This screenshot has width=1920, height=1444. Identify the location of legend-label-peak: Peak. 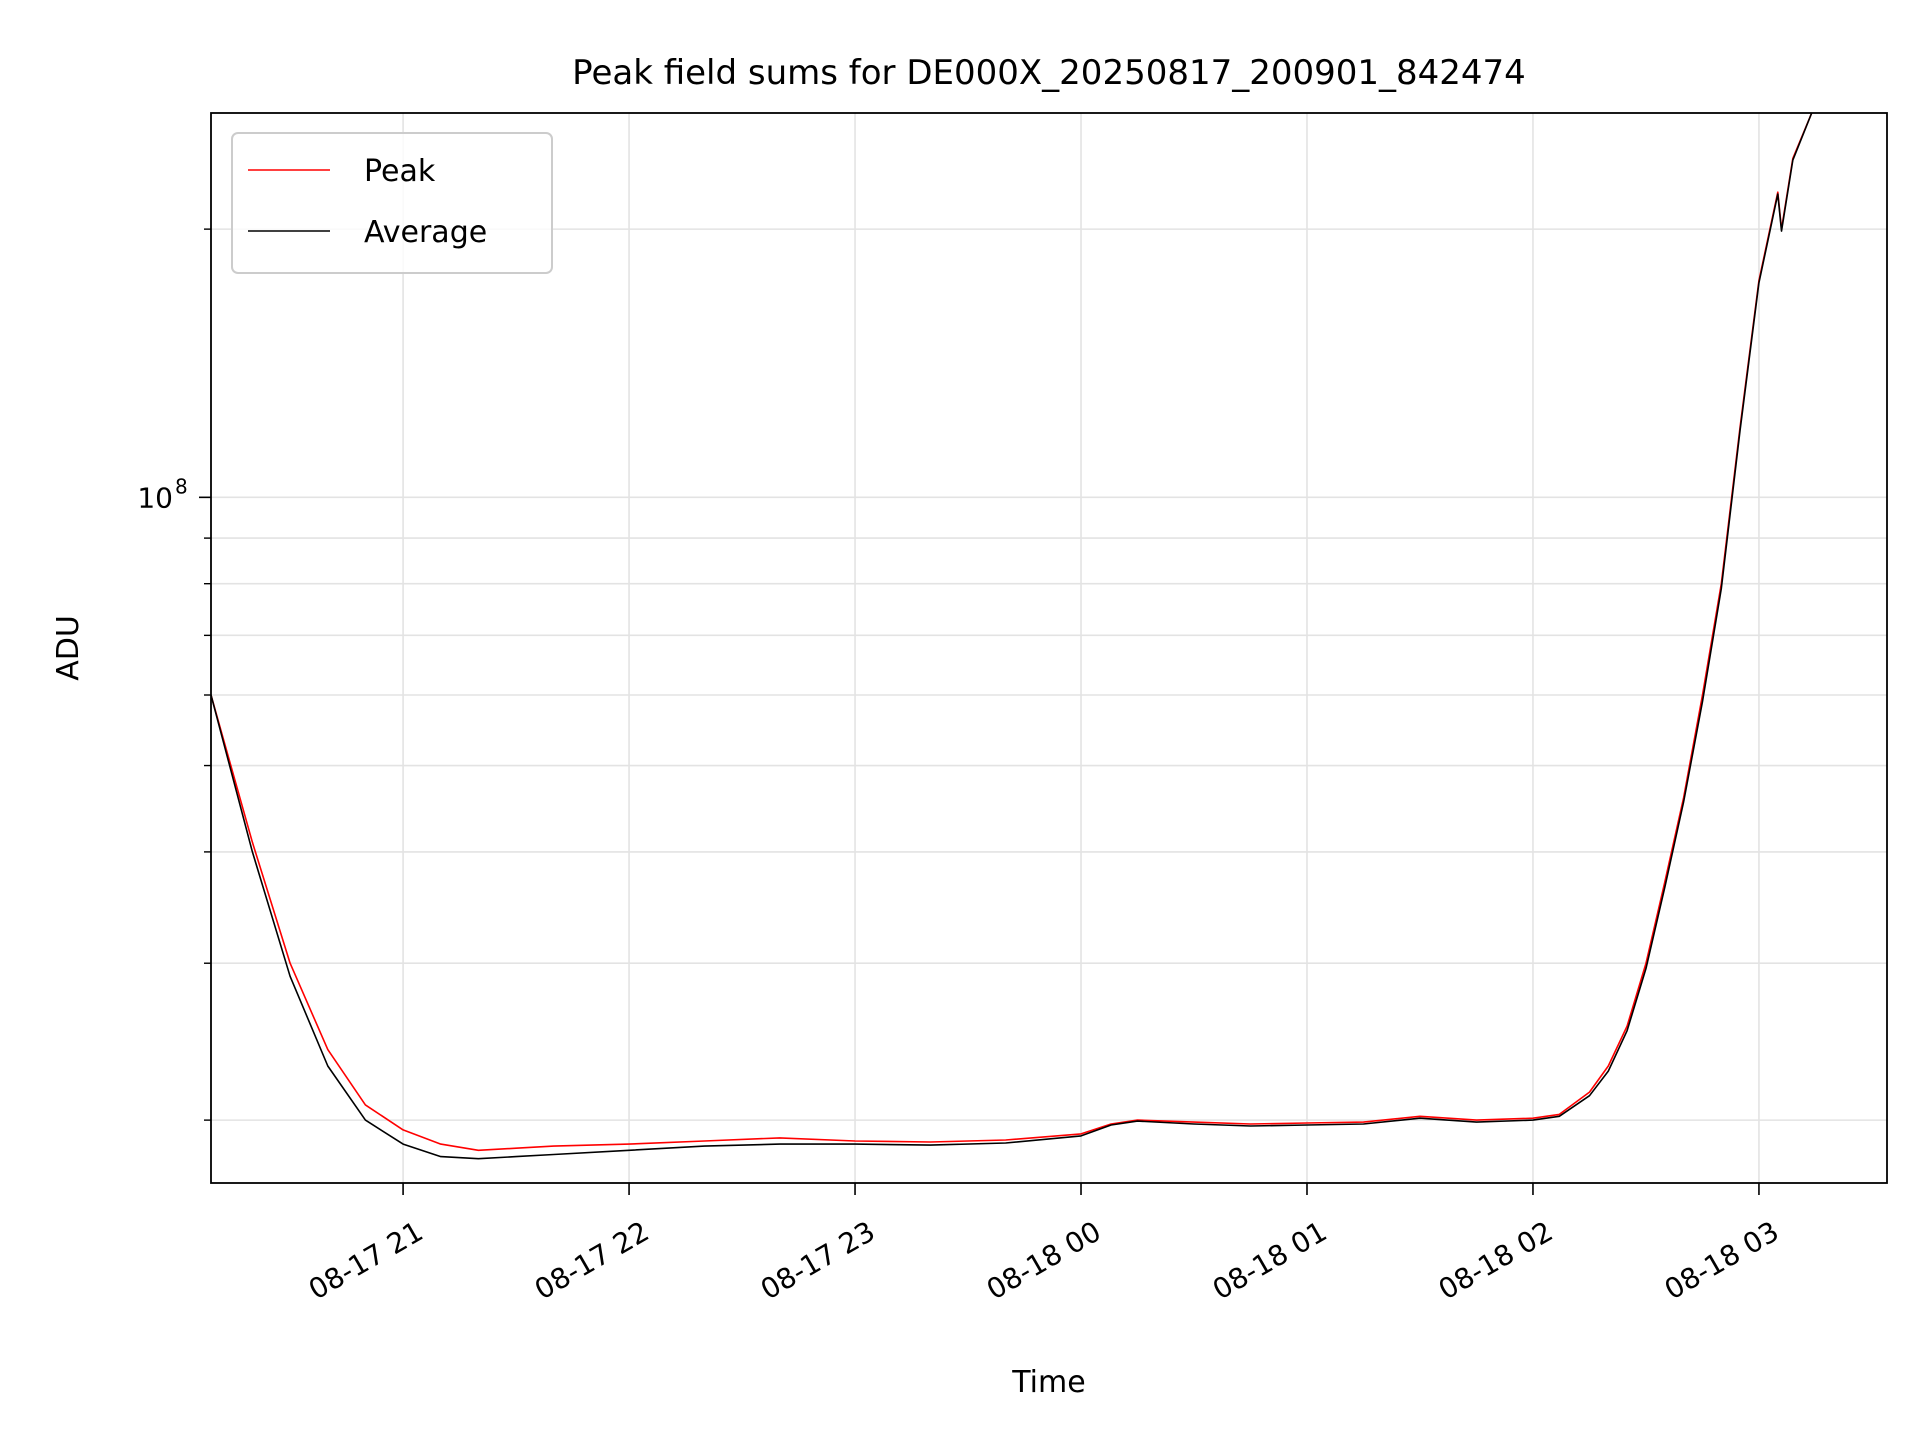
(400, 171).